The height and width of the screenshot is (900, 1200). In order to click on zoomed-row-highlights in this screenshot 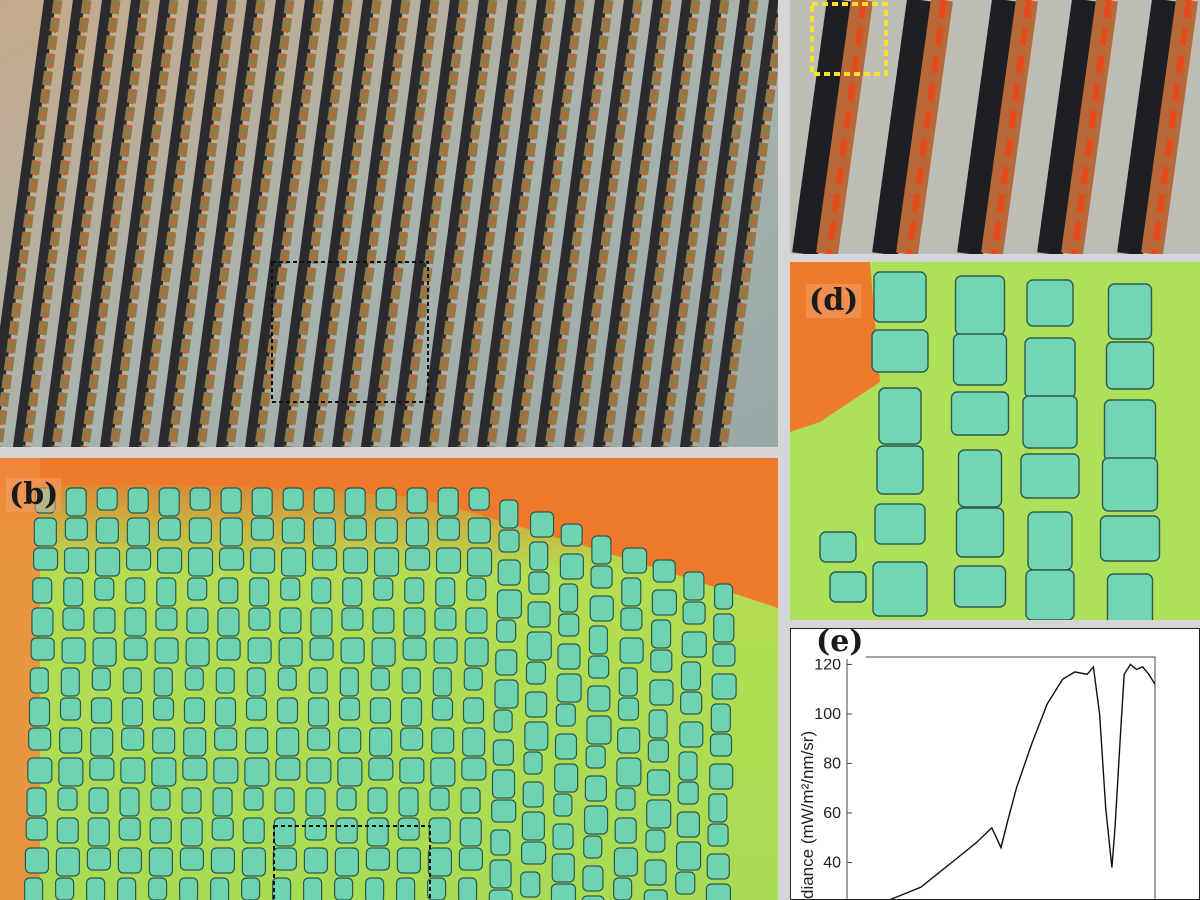, I will do `click(1171, 127)`.